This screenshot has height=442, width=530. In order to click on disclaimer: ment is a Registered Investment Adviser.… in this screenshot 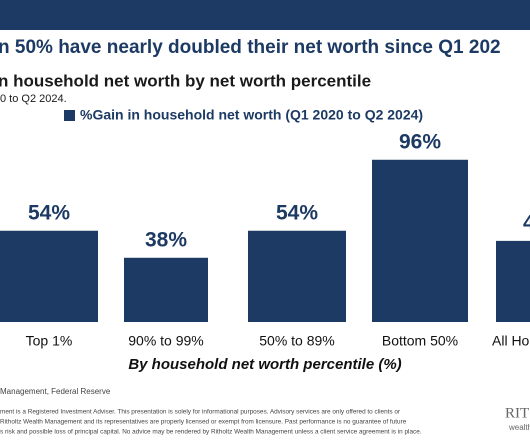, I will do `click(200, 412)`.